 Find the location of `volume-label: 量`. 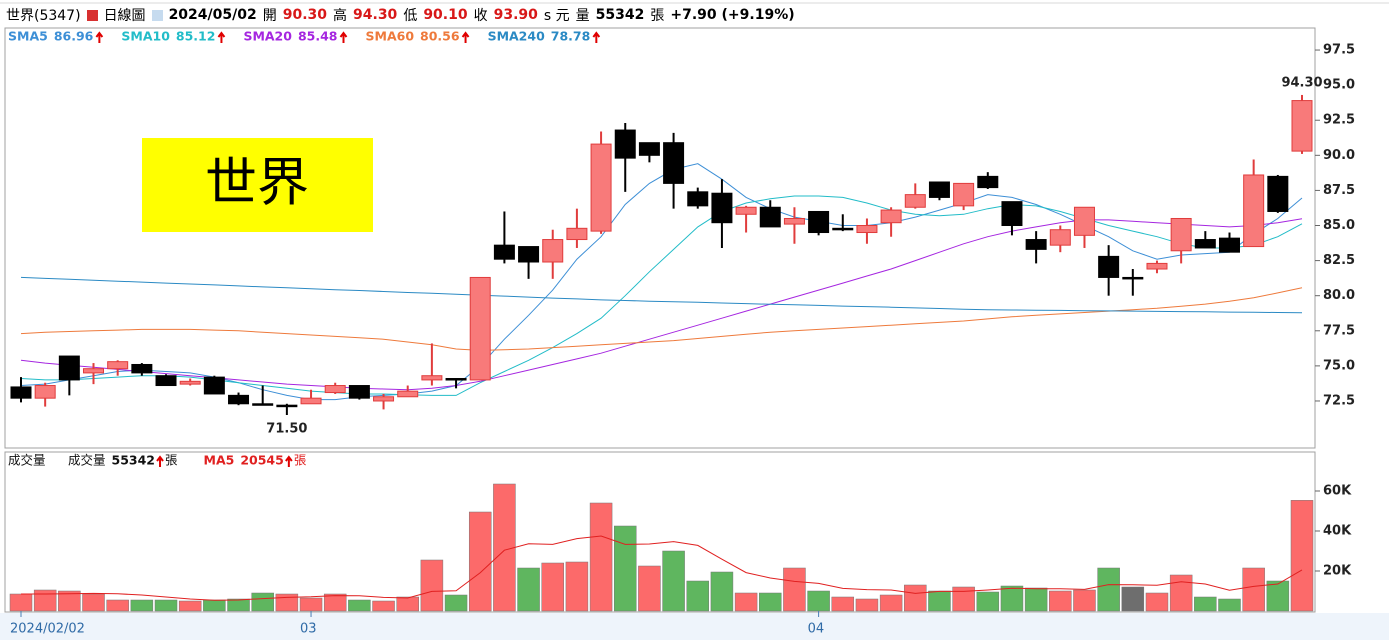

volume-label: 量 is located at coordinates (582, 16).